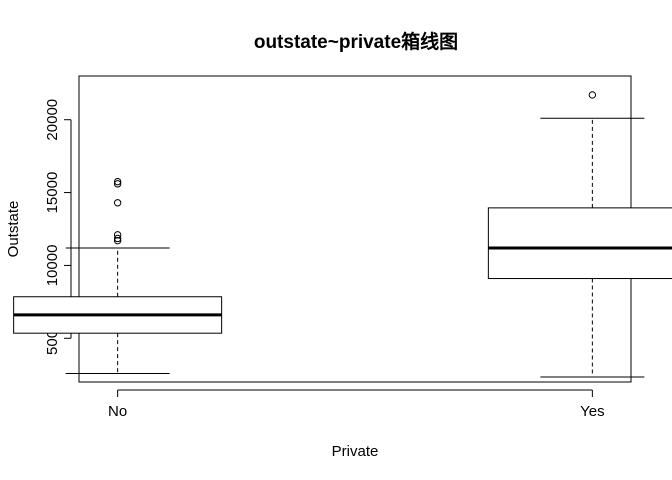  What do you see at coordinates (356, 404) in the screenshot?
I see `x-axis: No Yes` at bounding box center [356, 404].